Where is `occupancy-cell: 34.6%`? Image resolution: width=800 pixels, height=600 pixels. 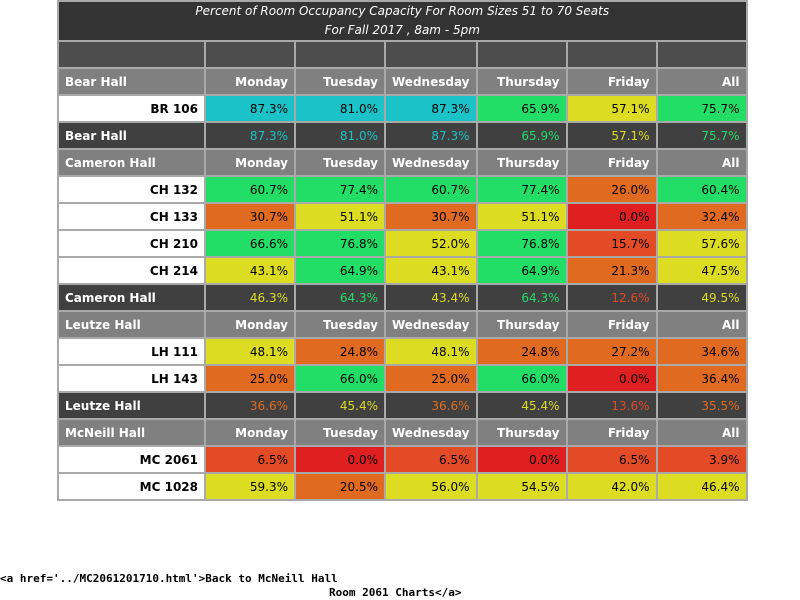 occupancy-cell: 34.6% is located at coordinates (701, 351).